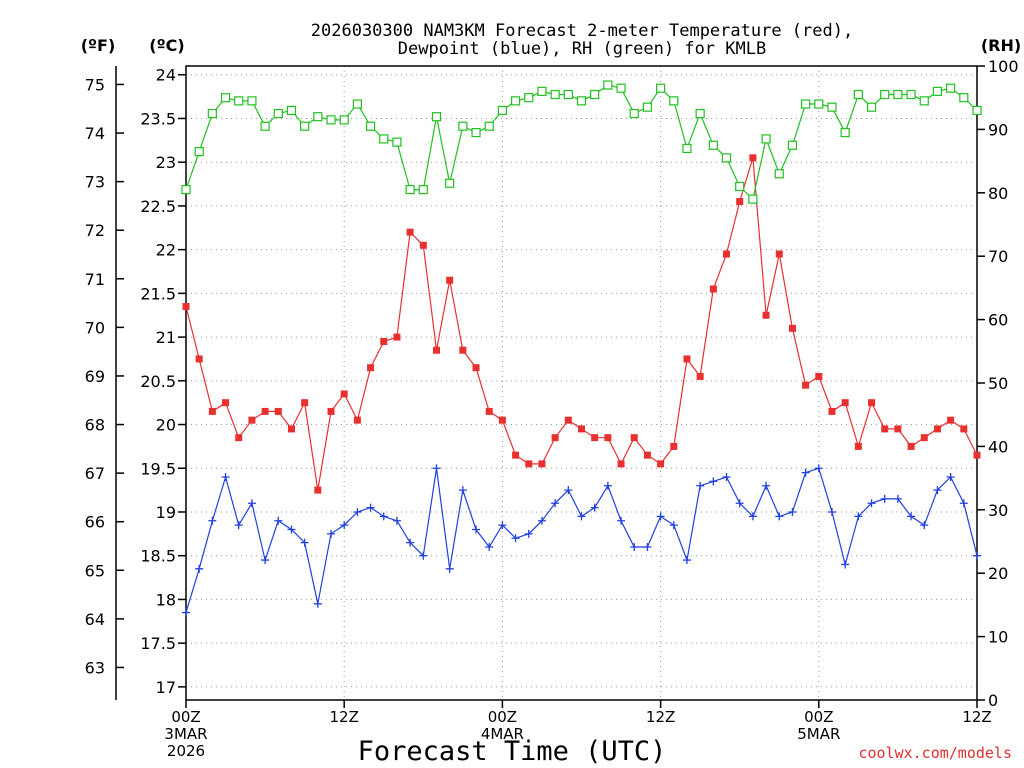 This screenshot has height=768, width=1024. Describe the element at coordinates (95, 667) in the screenshot. I see `fahrenheit-tick-label: 63` at that location.